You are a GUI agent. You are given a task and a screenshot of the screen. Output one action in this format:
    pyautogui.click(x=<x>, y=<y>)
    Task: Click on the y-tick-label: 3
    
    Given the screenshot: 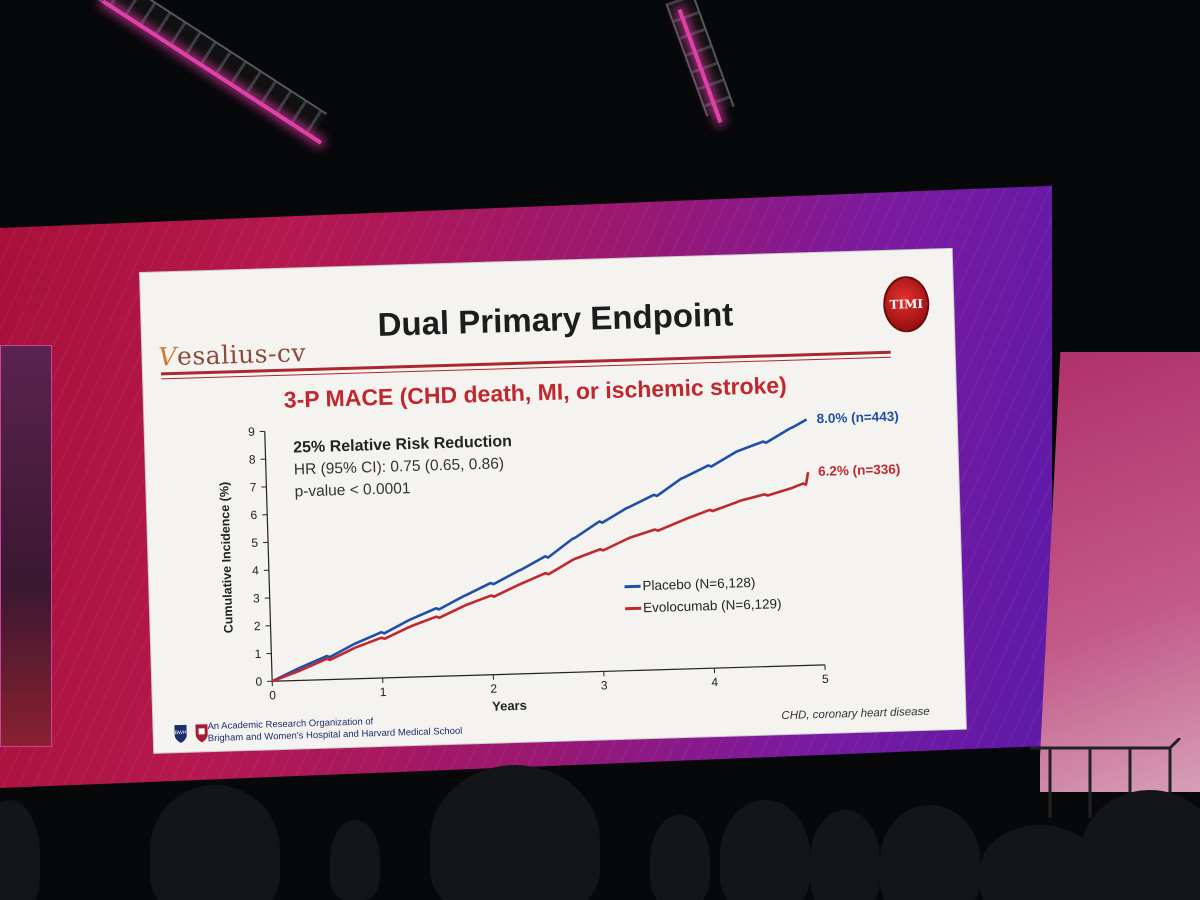 What is the action you would take?
    pyautogui.click(x=256, y=598)
    